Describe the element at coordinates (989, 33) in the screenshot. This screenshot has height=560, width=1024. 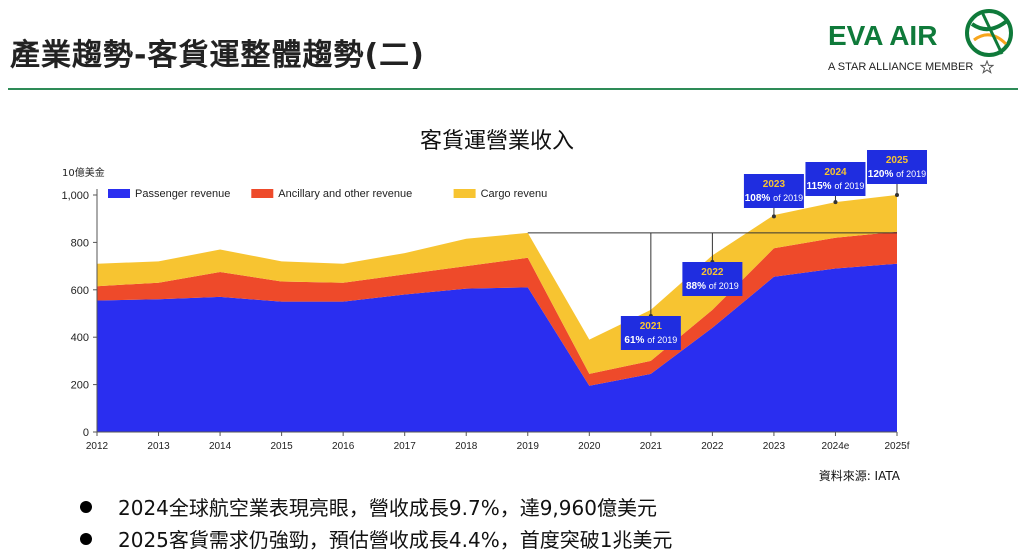
I see `eva-globe-icon` at that location.